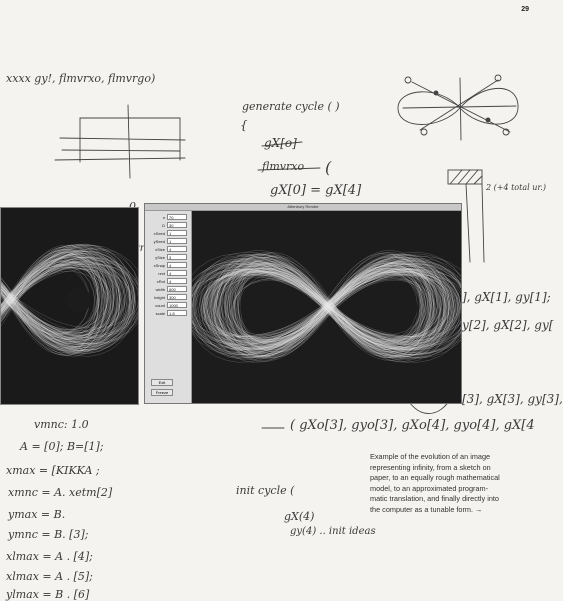 The height and width of the screenshot is (601, 563). What do you see at coordinates (430, 467) in the screenshot?
I see `caption-line: representing infinity, from a sketch on` at bounding box center [430, 467].